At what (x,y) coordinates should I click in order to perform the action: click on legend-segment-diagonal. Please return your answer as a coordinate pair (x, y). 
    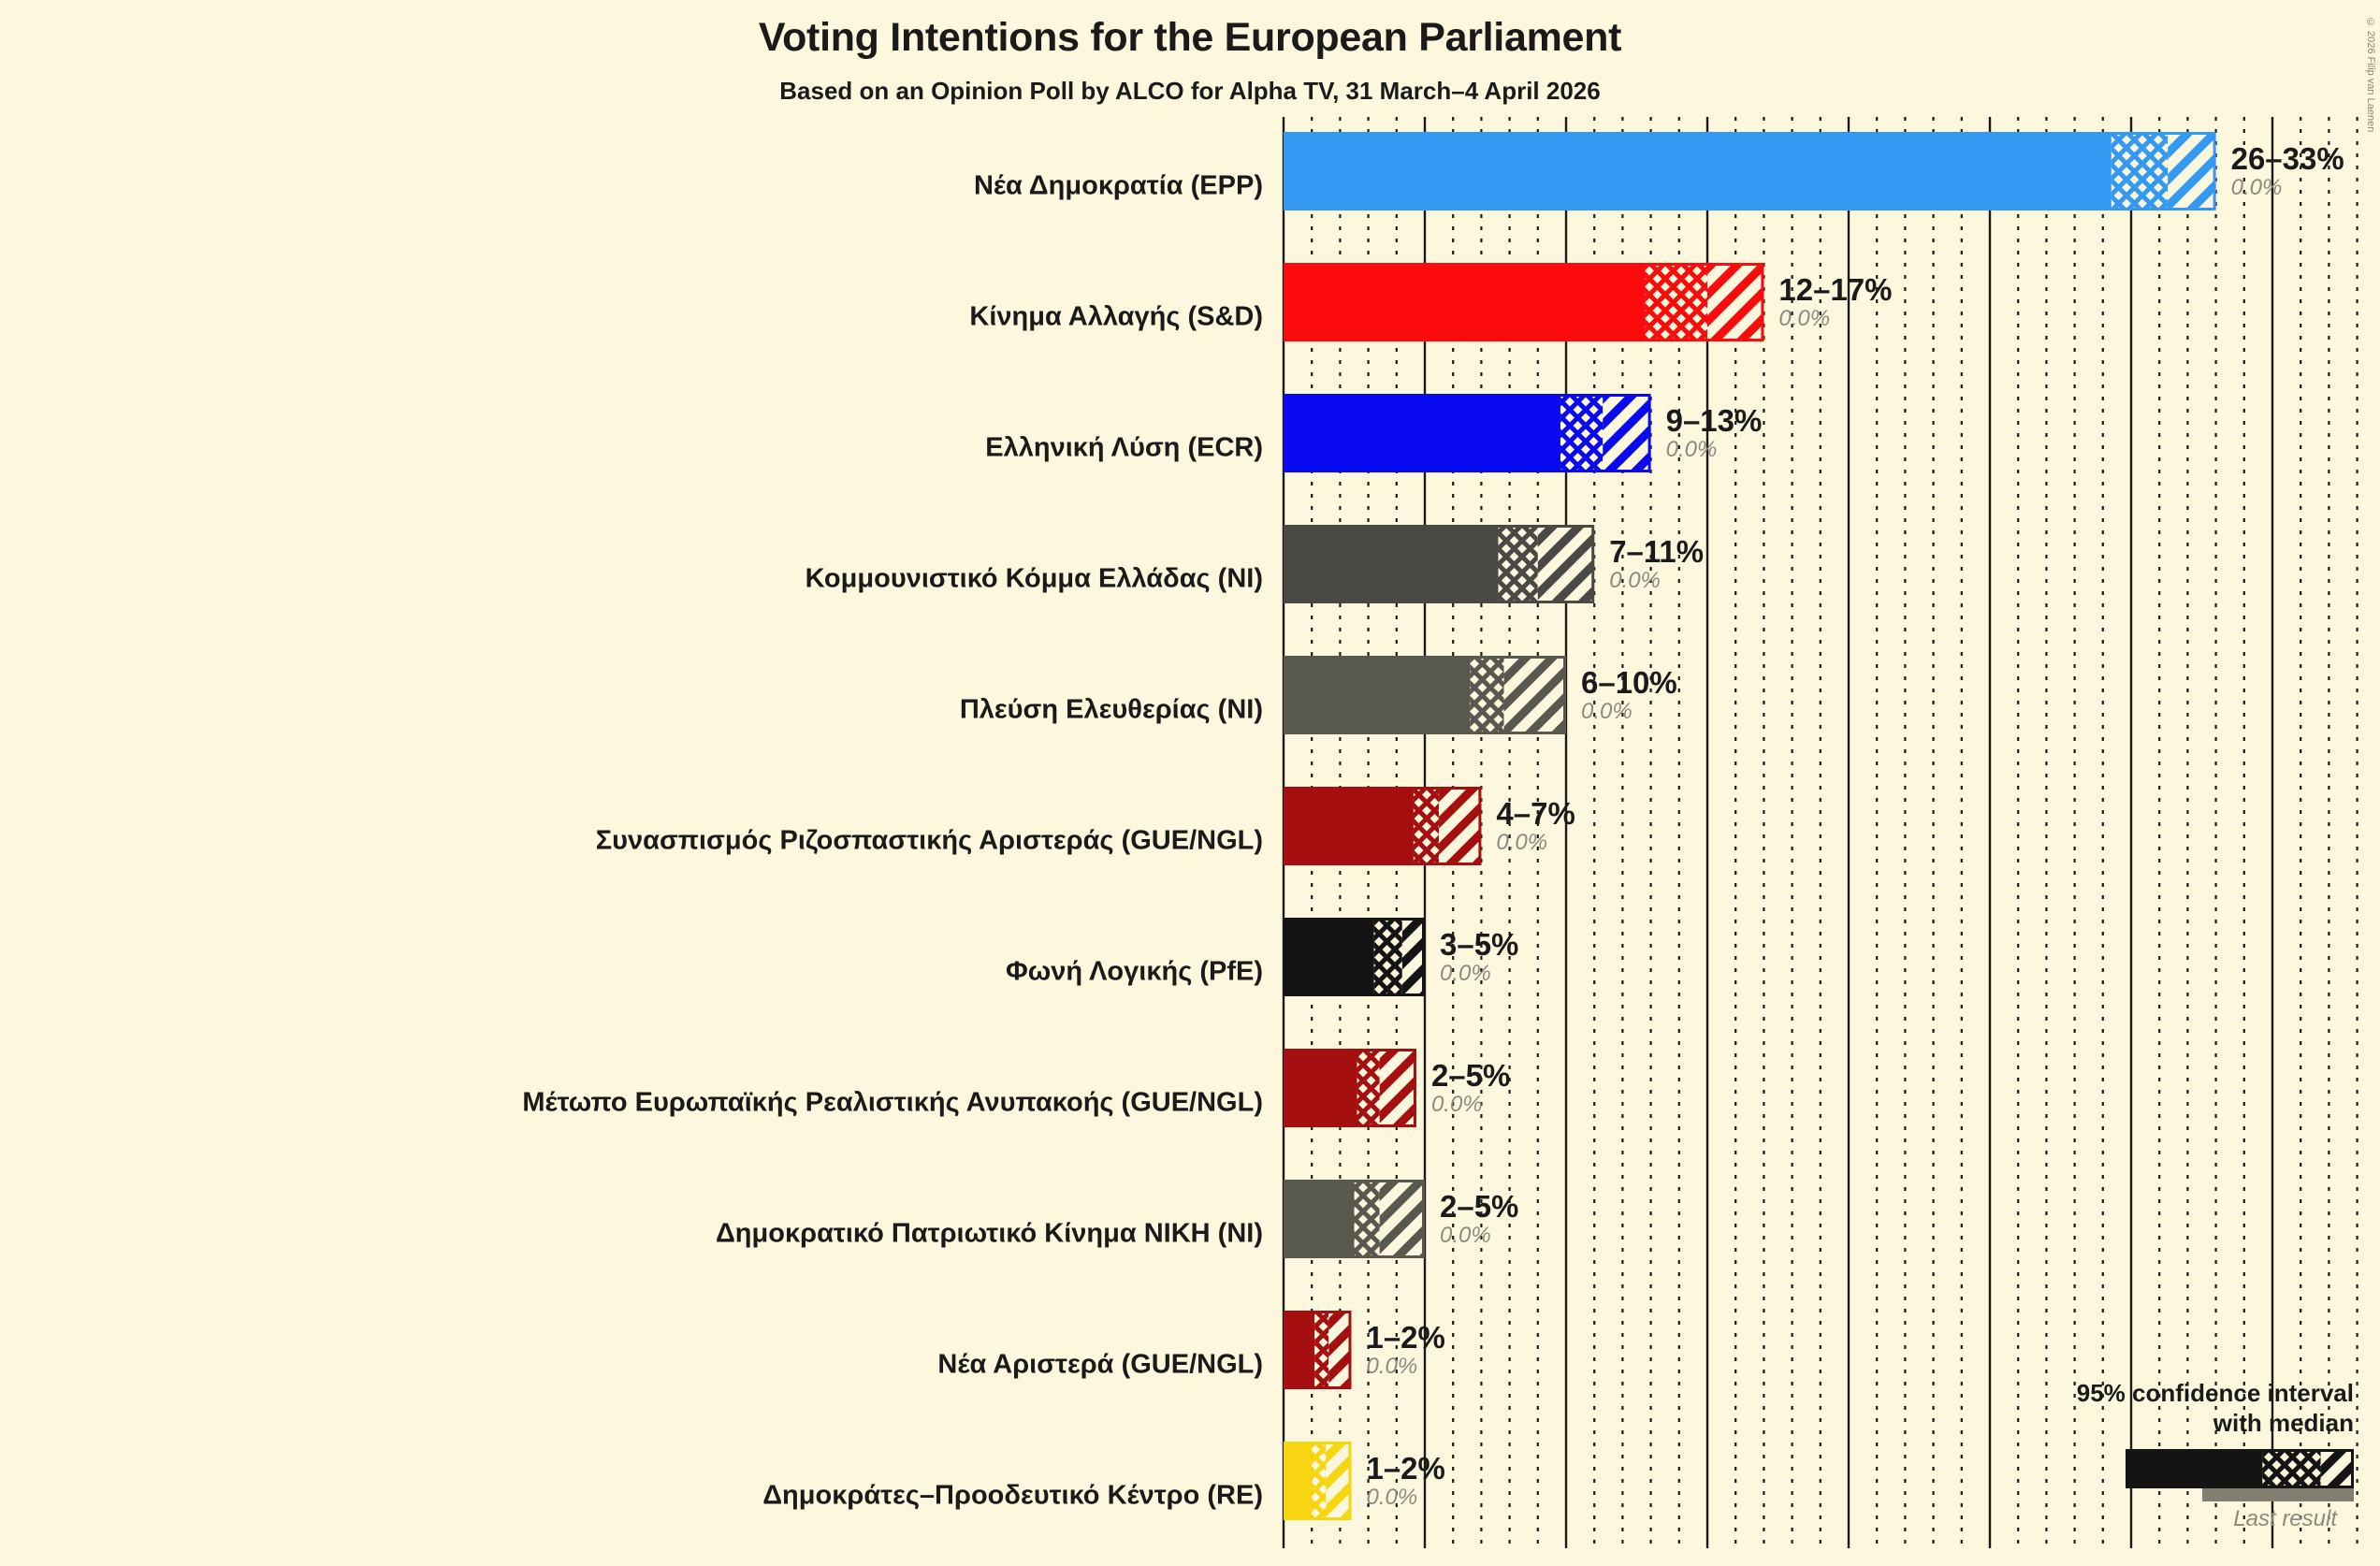
    Looking at the image, I should click on (2337, 1469).